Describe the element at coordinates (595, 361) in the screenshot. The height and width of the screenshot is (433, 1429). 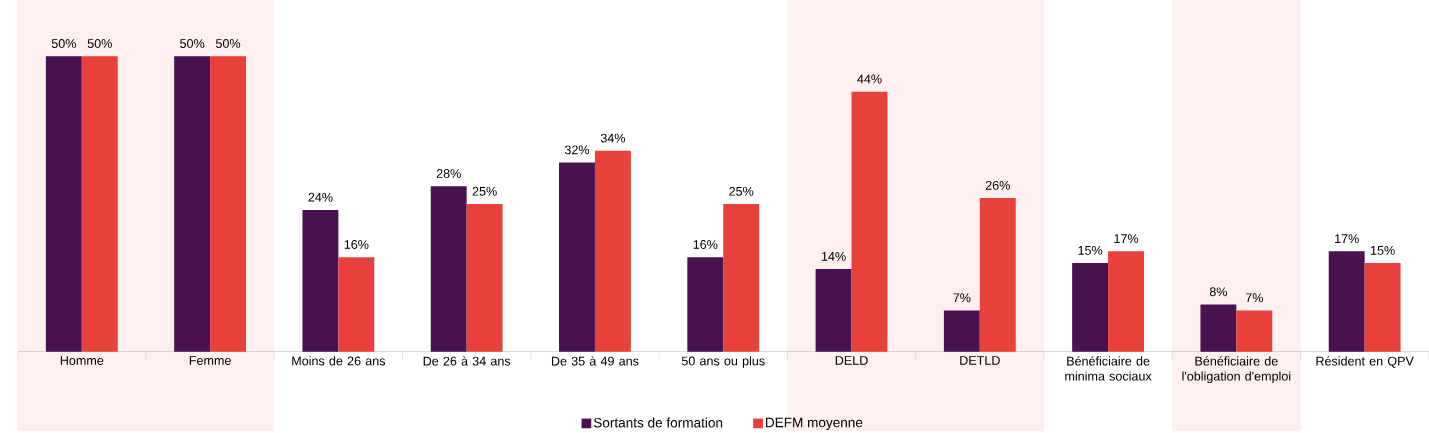
I see `x-tick-label: De 35 à 49 ans` at that location.